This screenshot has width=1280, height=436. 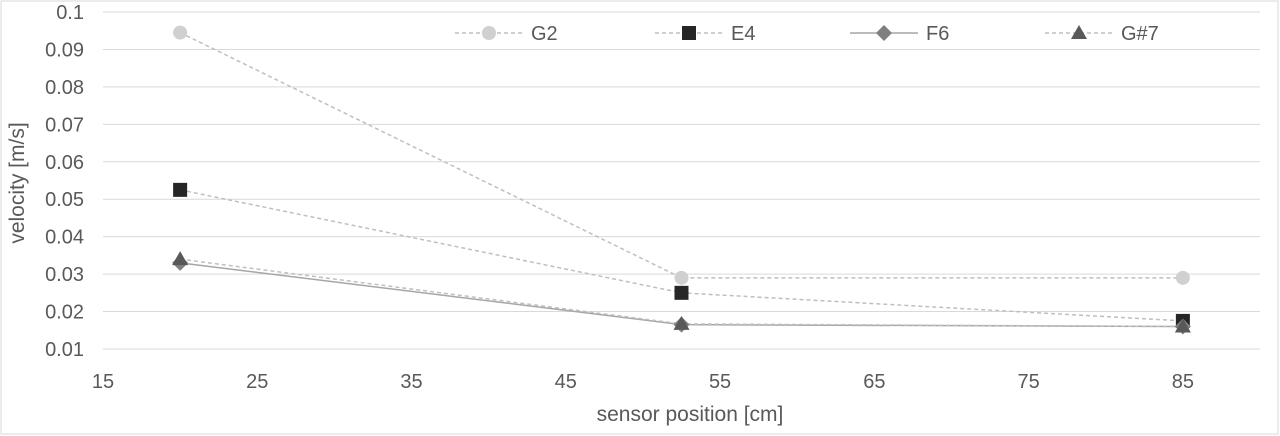 What do you see at coordinates (884, 33) in the screenshot?
I see `legend-marker-f6` at bounding box center [884, 33].